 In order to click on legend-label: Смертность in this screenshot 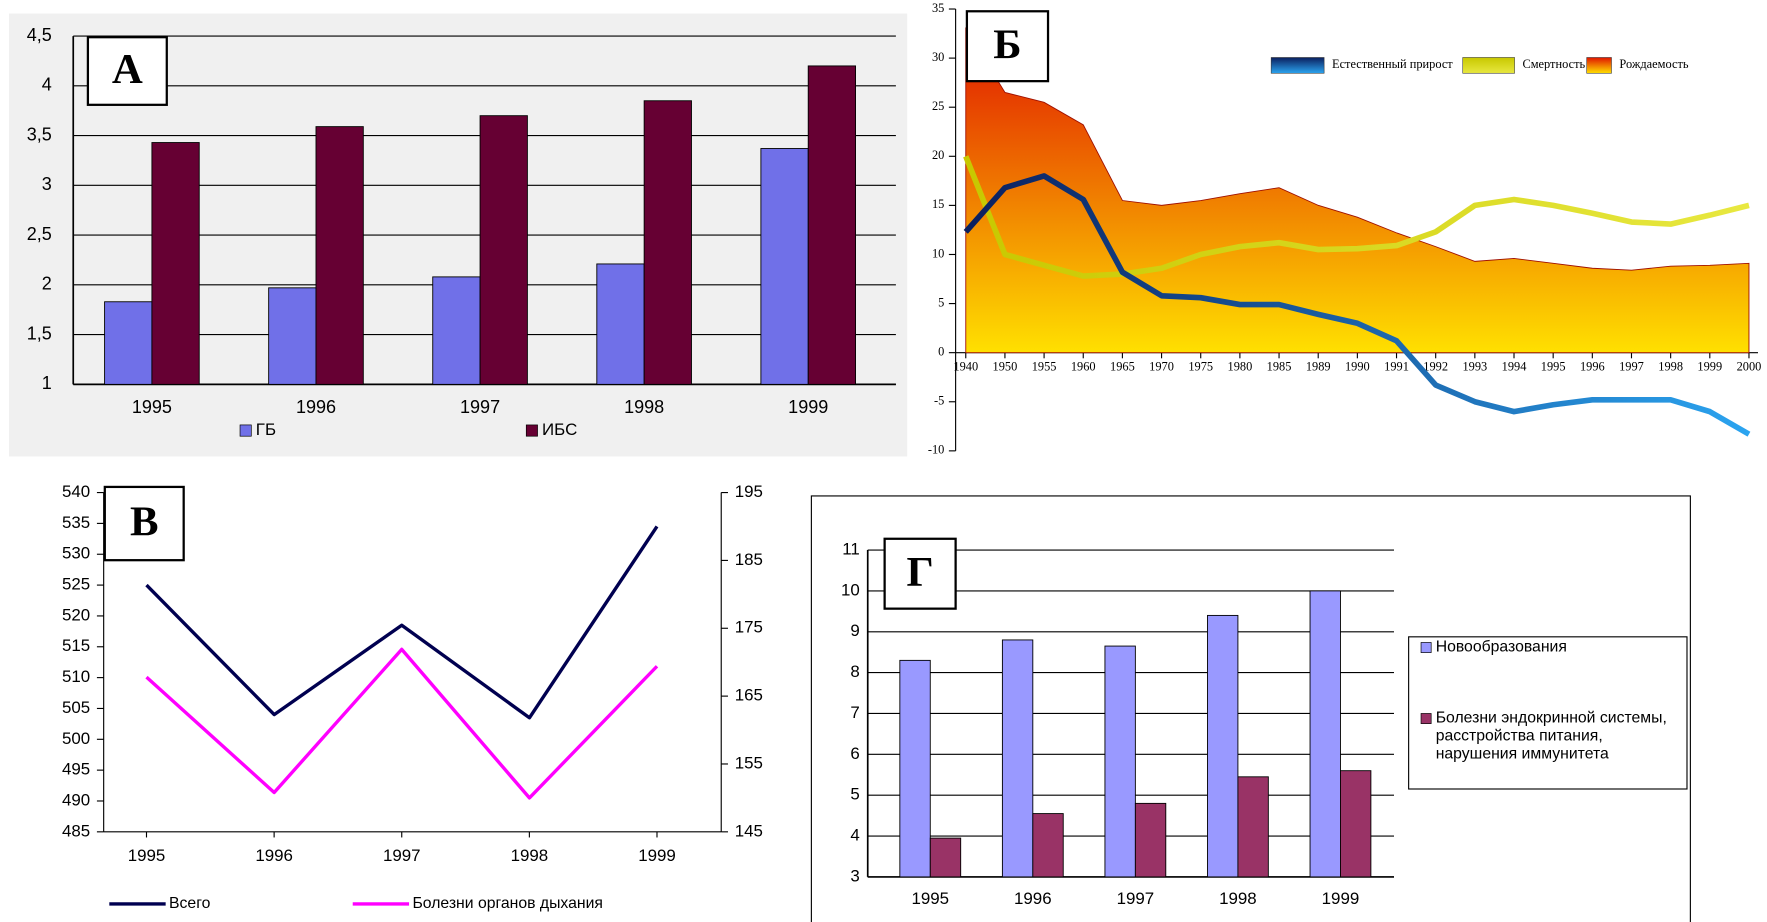, I will do `click(1553, 64)`.